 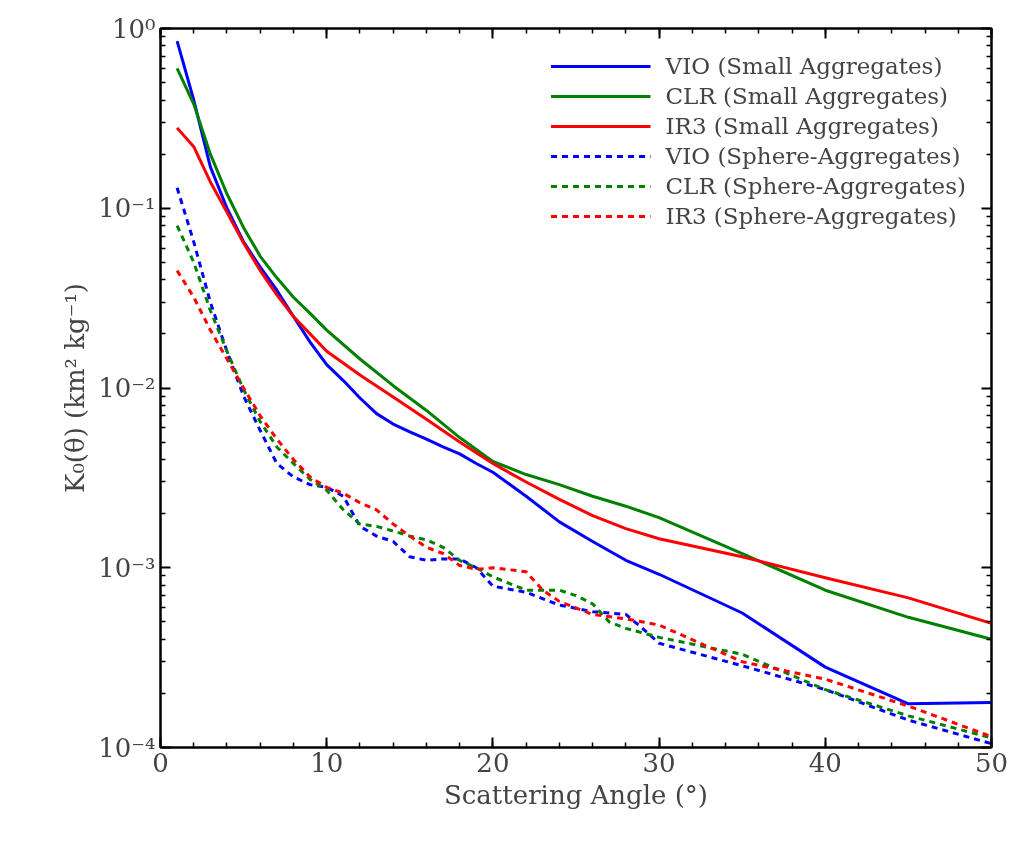 I want to click on y-tick-label: 10⁻³, so click(x=127, y=567).